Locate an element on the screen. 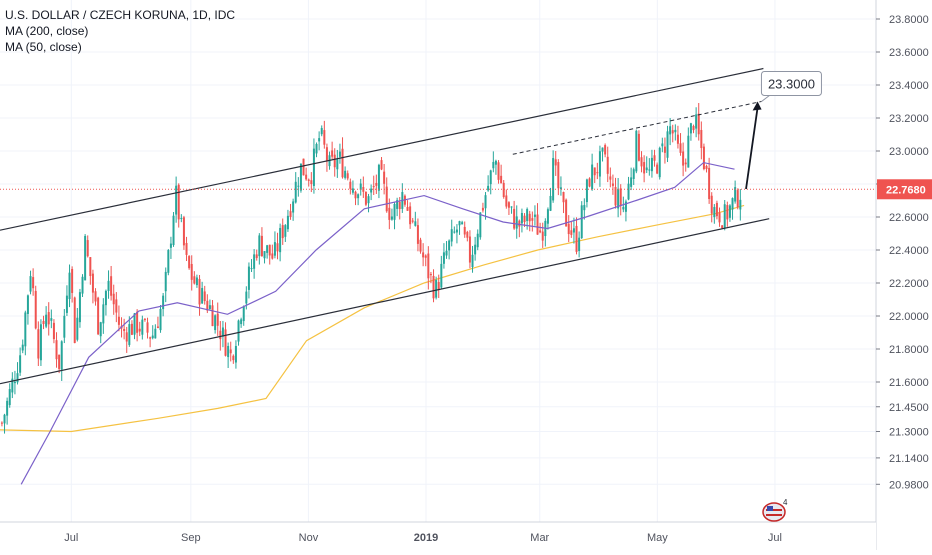 The width and height of the screenshot is (932, 555). price-tick-label: 21.1400 is located at coordinates (909, 459).